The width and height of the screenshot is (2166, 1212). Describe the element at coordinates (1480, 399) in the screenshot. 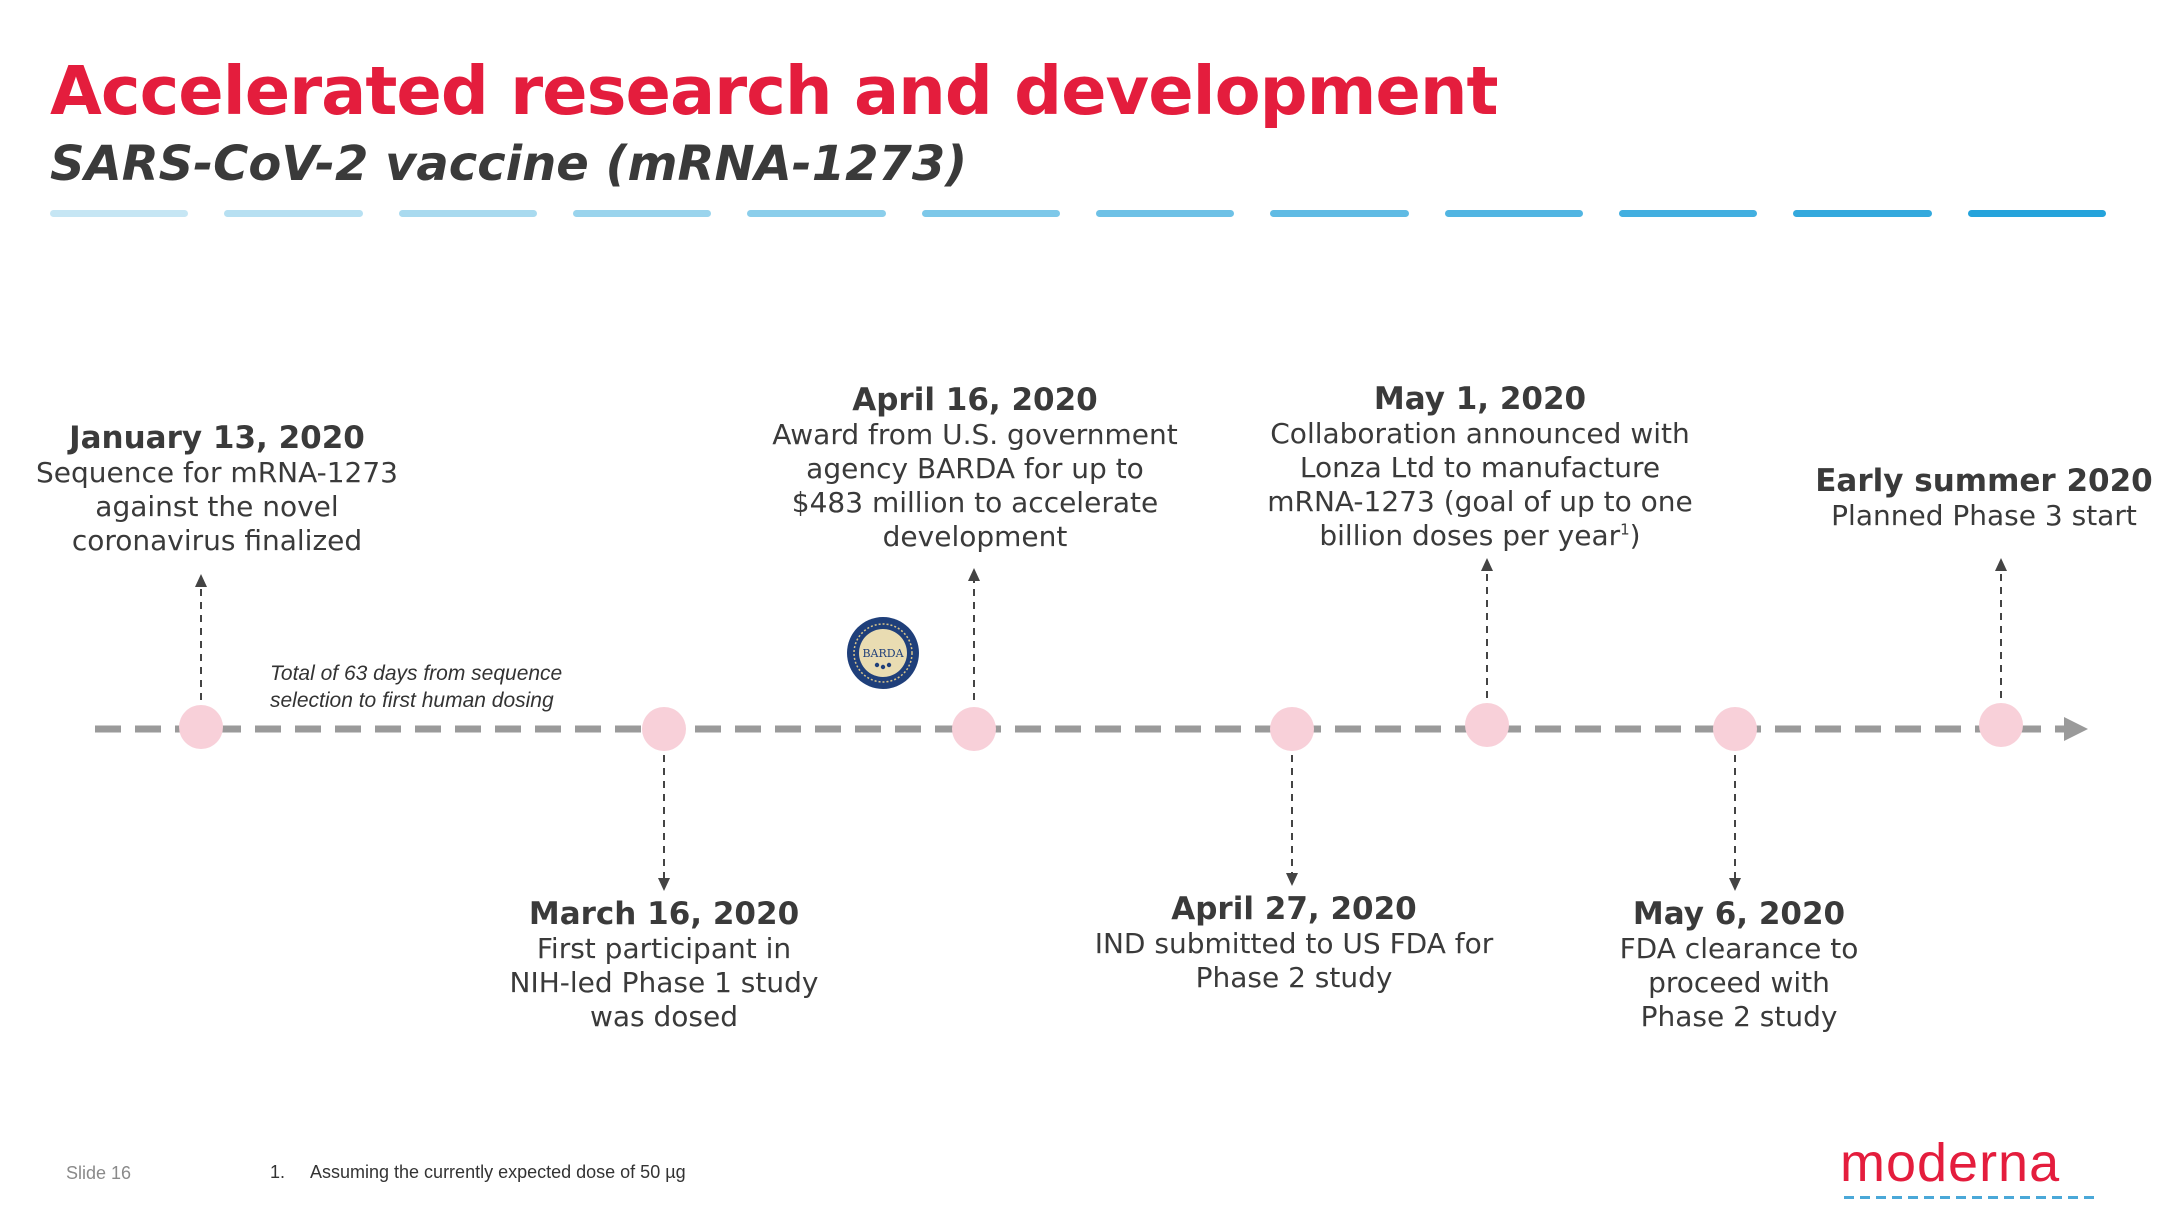

I see `event-date: May 1, 2020` at that location.